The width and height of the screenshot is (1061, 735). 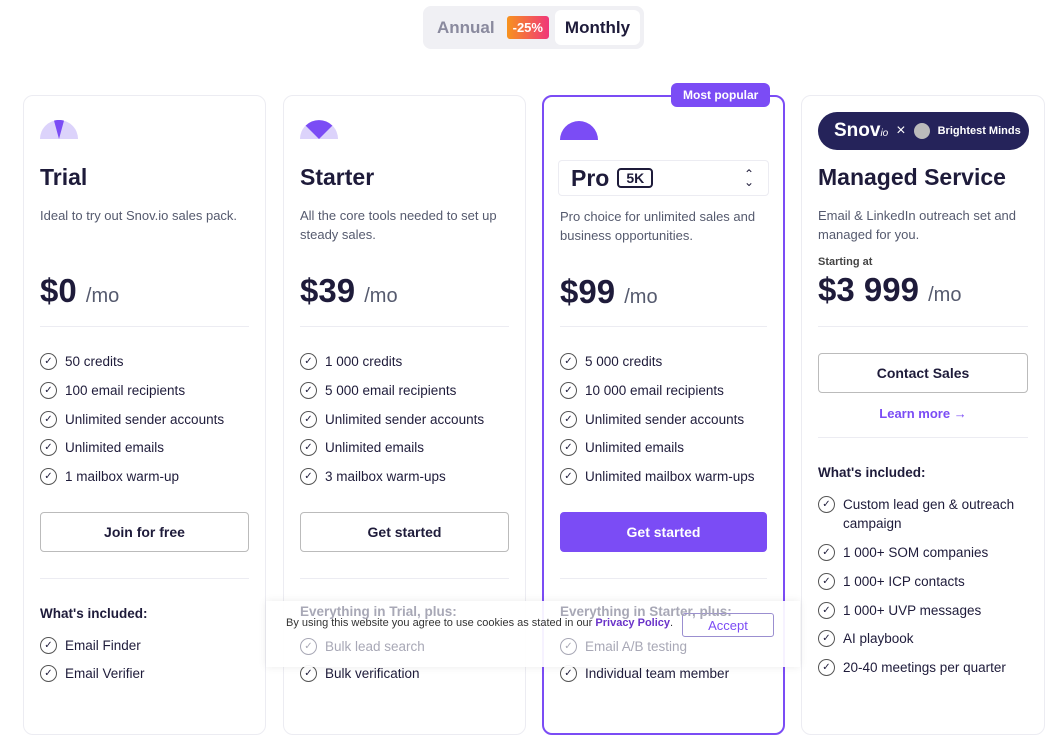 I want to click on billing-toggle: Annual -25% Monthly, so click(x=533, y=27).